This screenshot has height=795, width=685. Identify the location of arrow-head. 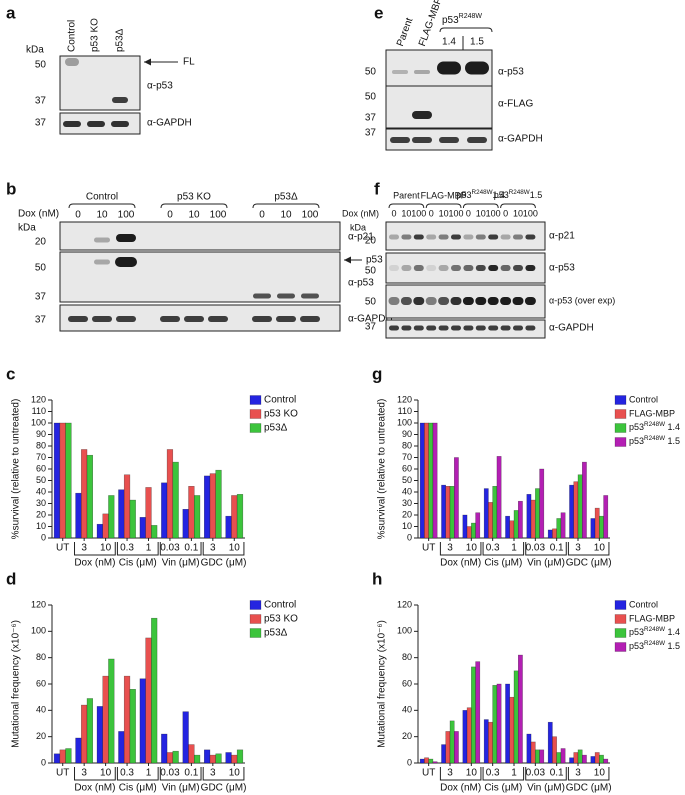
(147, 62).